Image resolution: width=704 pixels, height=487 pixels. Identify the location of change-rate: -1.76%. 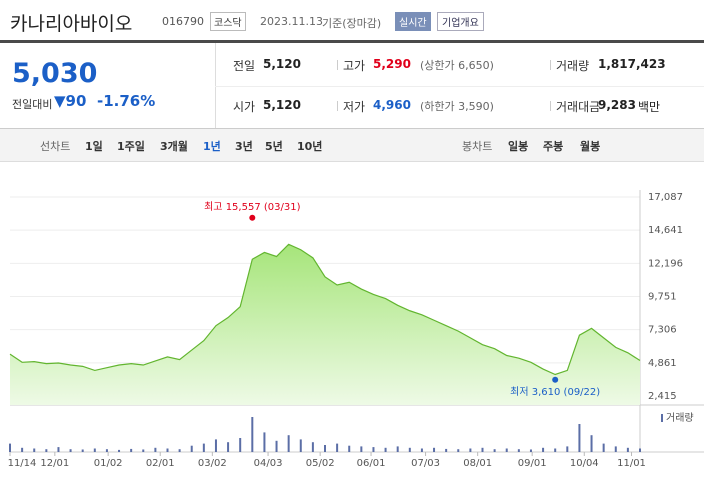
(126, 101).